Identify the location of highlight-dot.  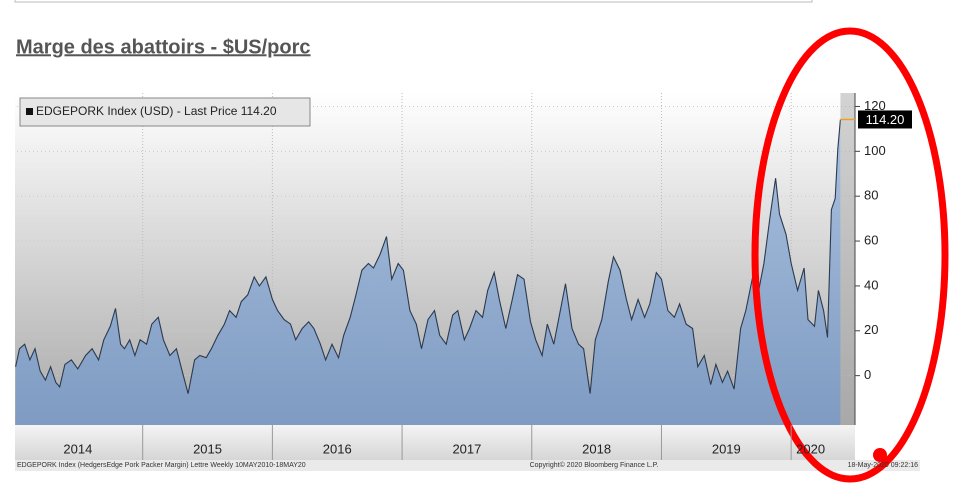
(880, 455).